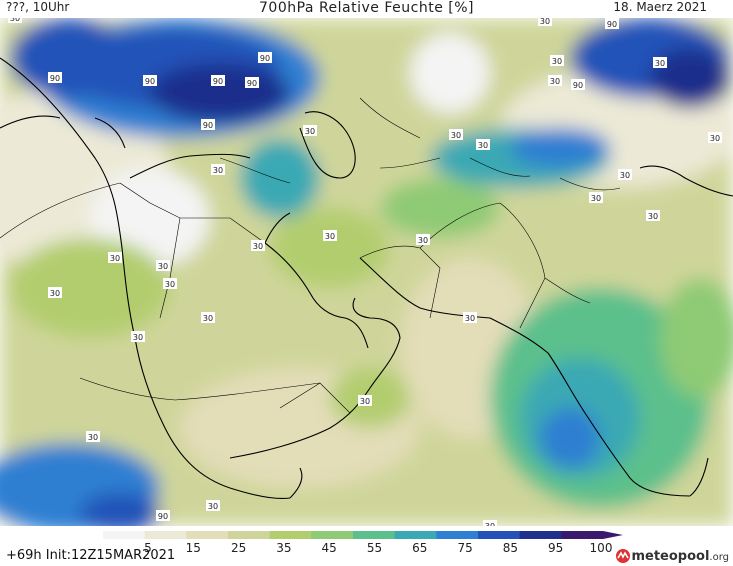 The height and width of the screenshot is (566, 733). Describe the element at coordinates (374, 548) in the screenshot. I see `legend-tick-label: 55` at that location.